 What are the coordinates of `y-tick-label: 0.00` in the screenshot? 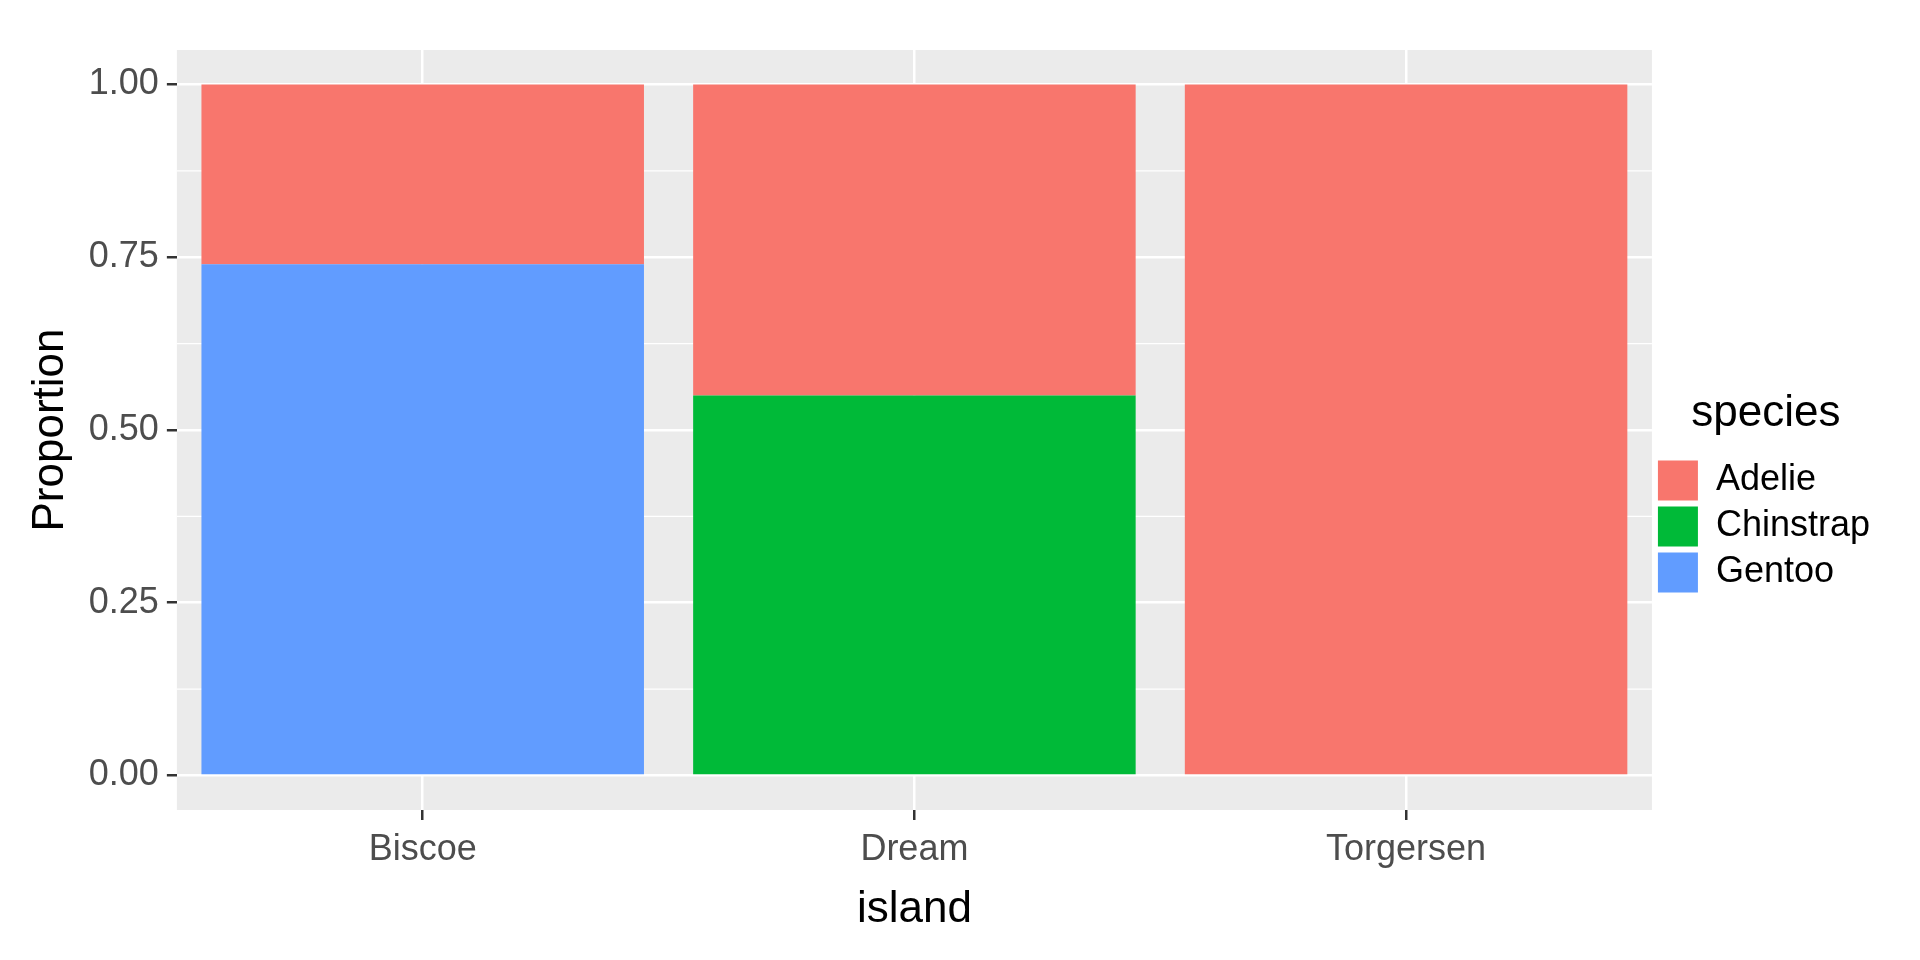 It's located at (123, 773).